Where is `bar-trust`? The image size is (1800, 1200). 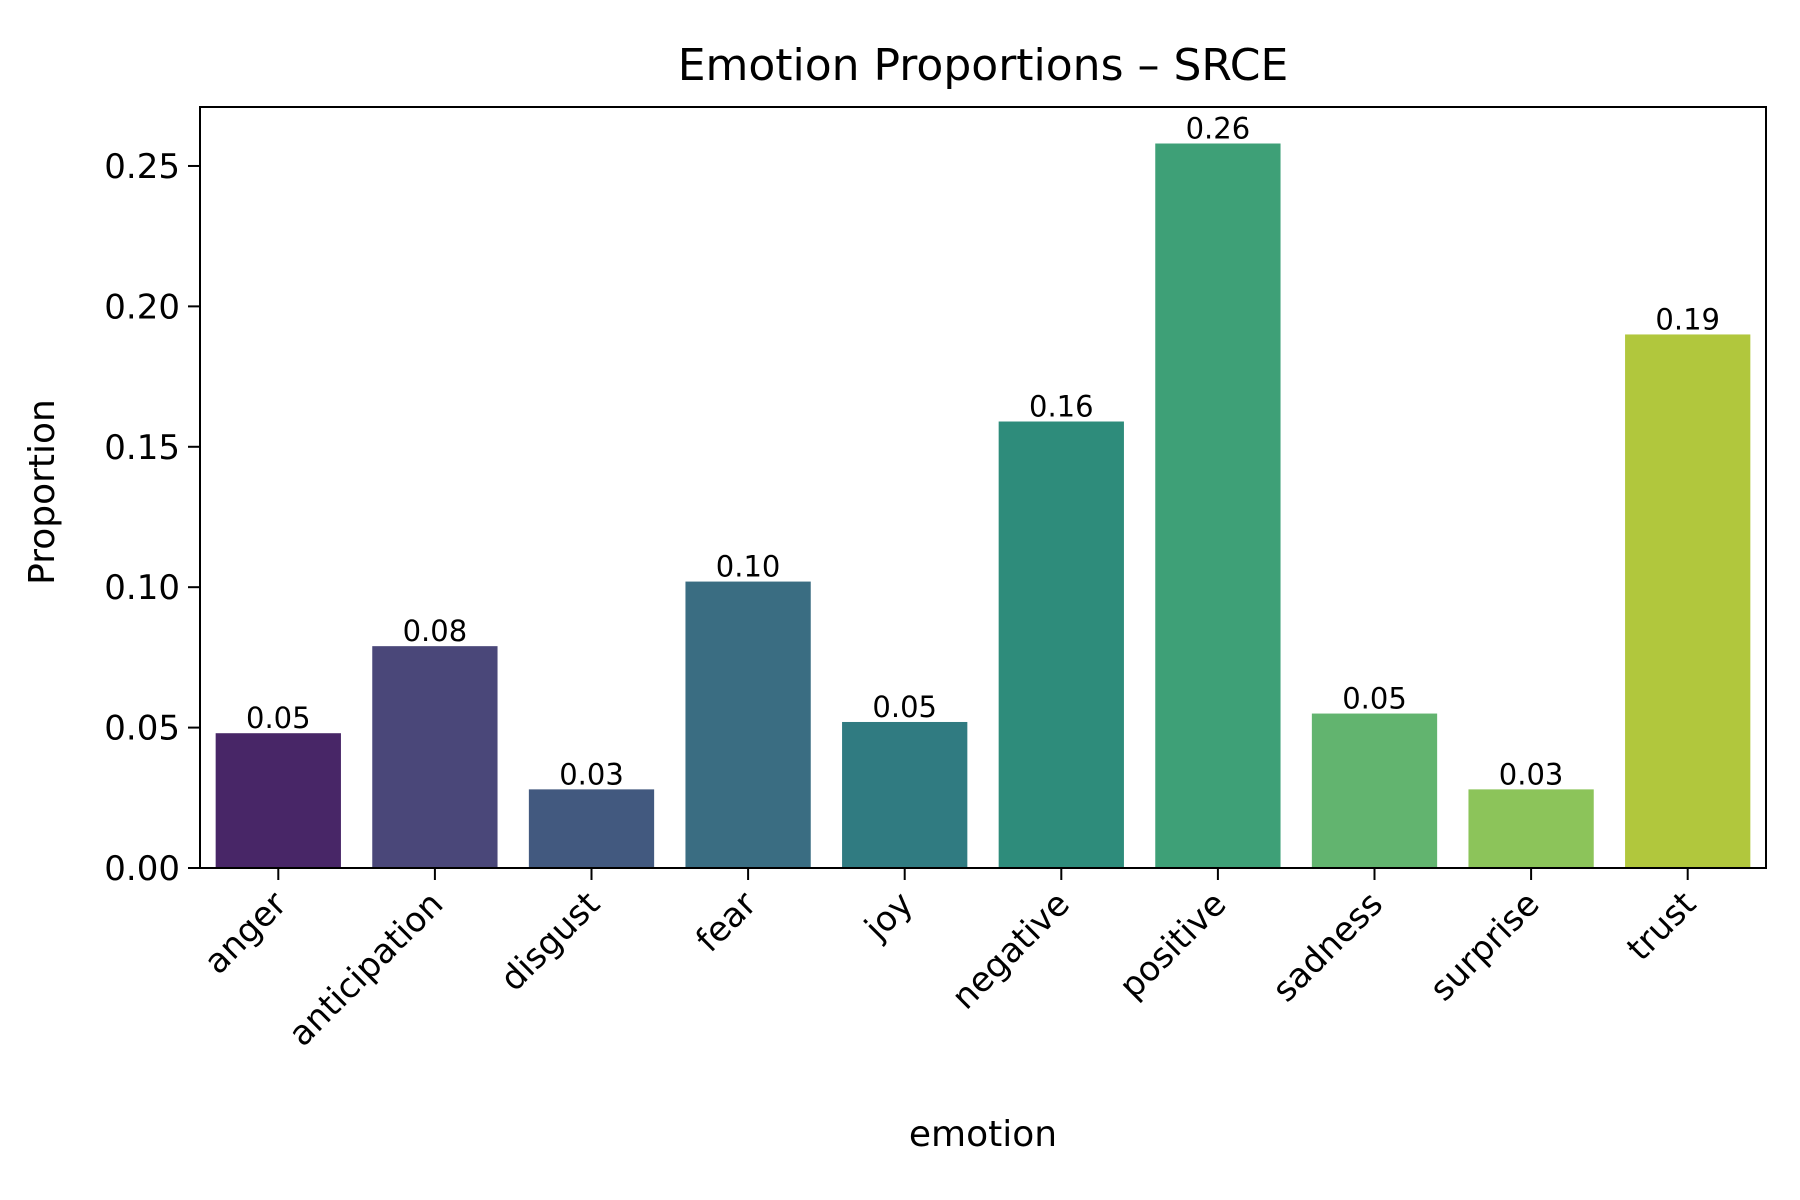
bar-trust is located at coordinates (1688, 601).